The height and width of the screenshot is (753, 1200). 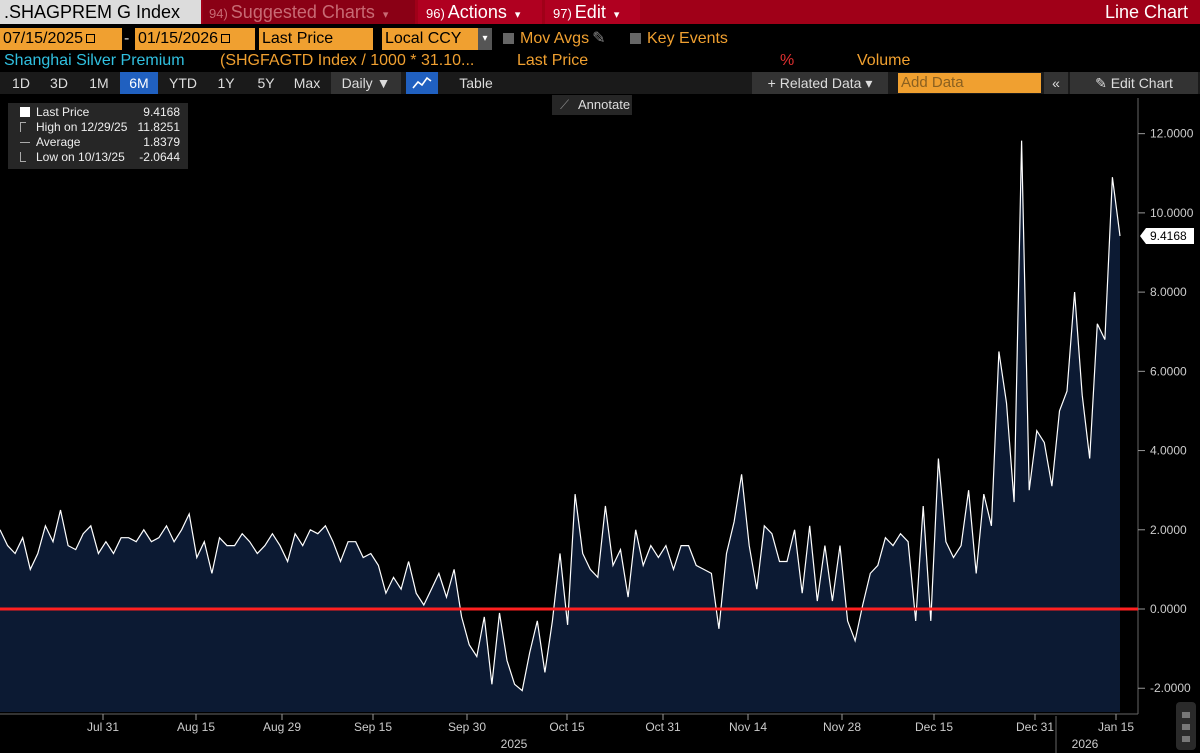 I want to click on low-marker-icon, so click(x=23, y=157).